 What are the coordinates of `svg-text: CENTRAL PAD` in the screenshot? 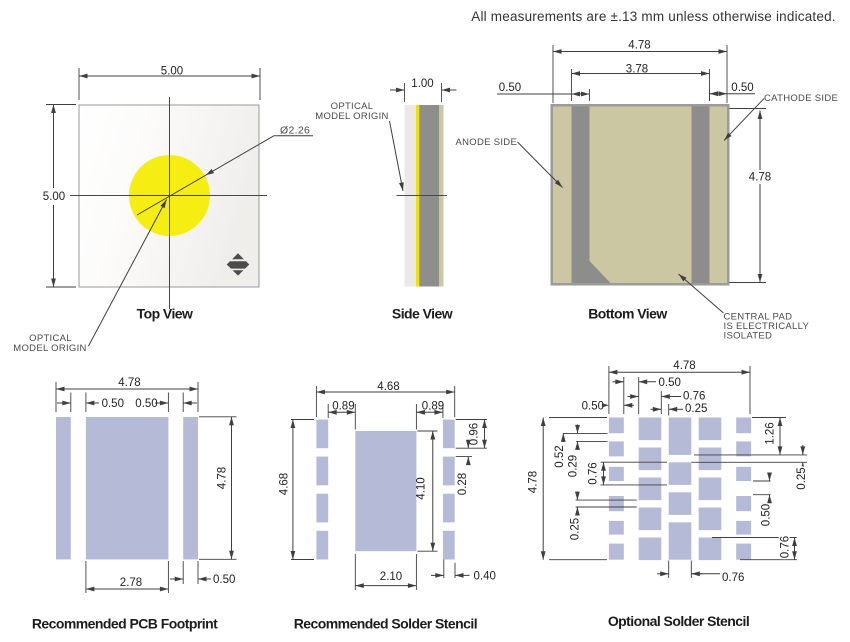 It's located at (758, 317).